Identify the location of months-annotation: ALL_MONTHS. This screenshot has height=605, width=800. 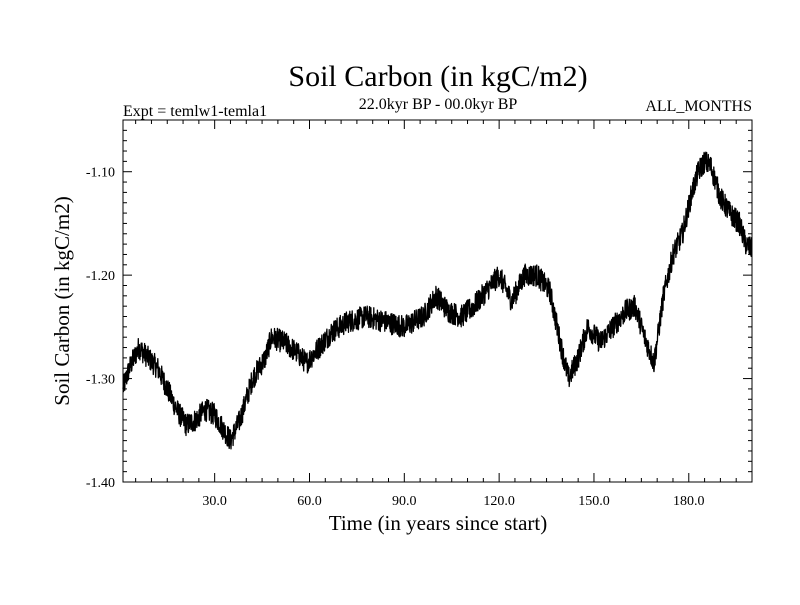
(698, 106).